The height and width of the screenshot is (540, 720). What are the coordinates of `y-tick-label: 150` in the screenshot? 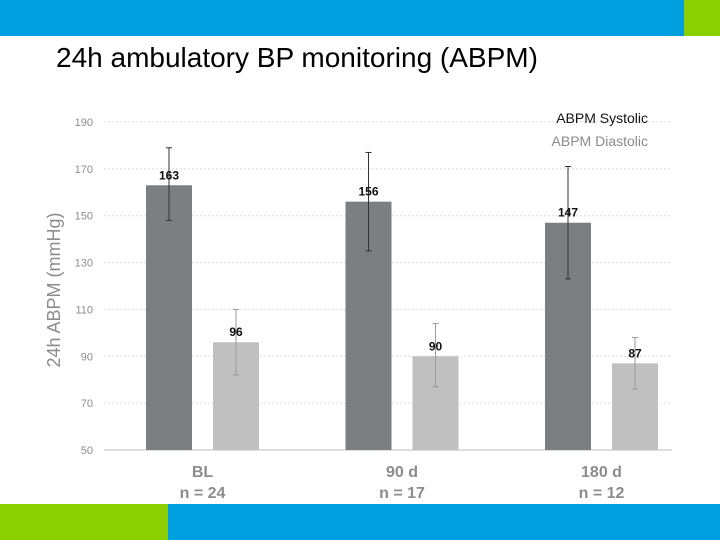 It's located at (84, 217).